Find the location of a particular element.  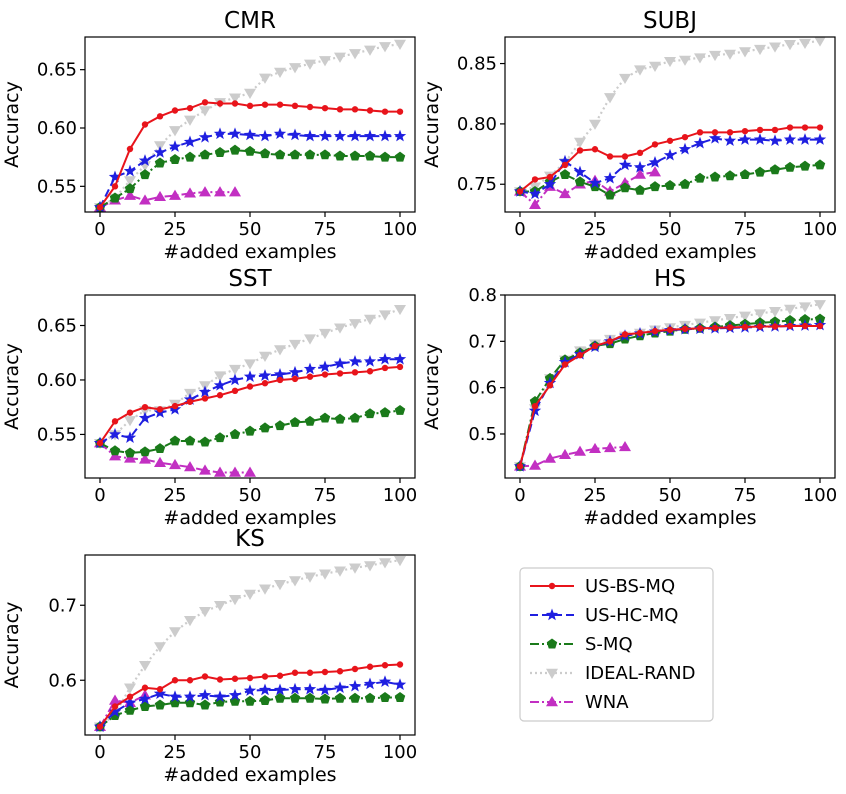

x-tick-label: 75 is located at coordinates (325, 752).